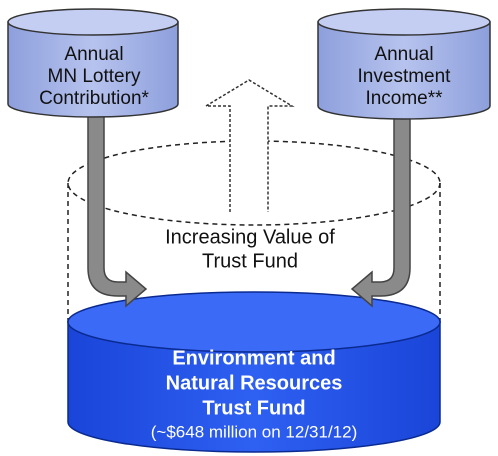 This screenshot has height=456, width=498. I want to click on fund-label: Natural Resources, so click(254, 383).